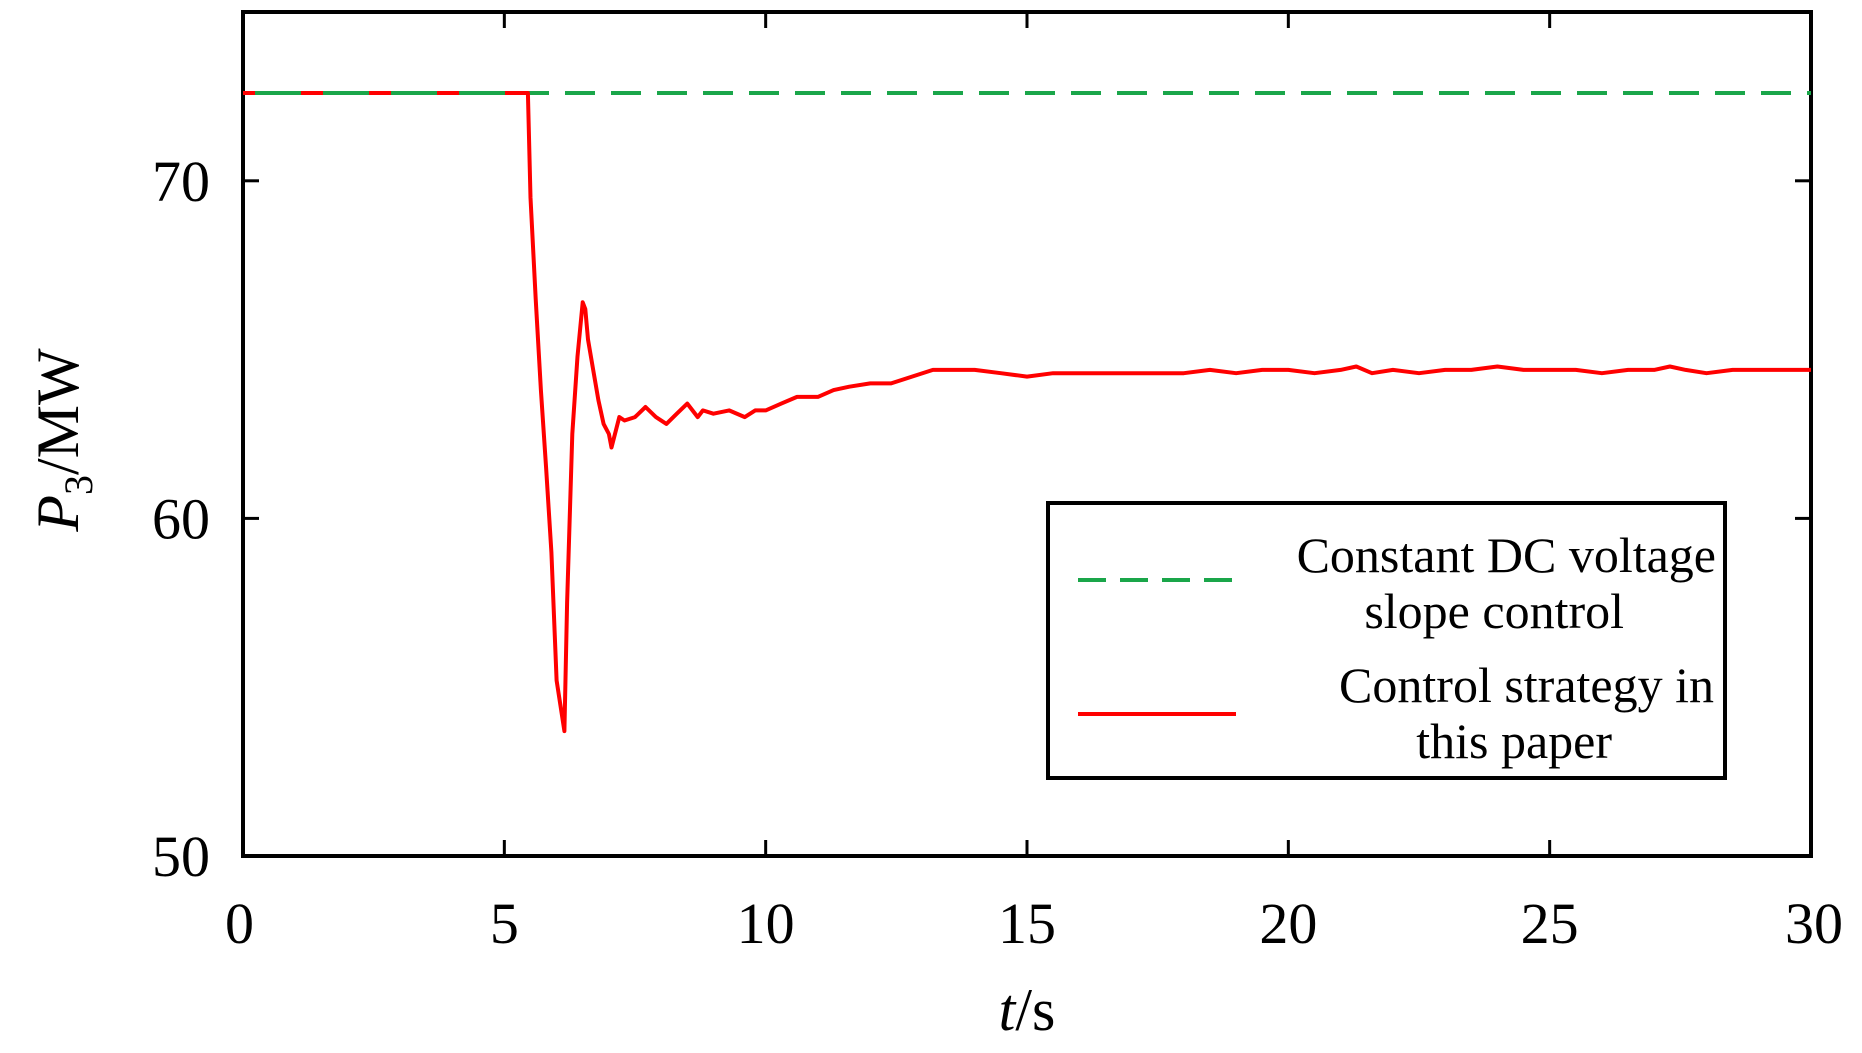 The width and height of the screenshot is (1862, 1053). I want to click on y-tick-label: 50, so click(181, 856).